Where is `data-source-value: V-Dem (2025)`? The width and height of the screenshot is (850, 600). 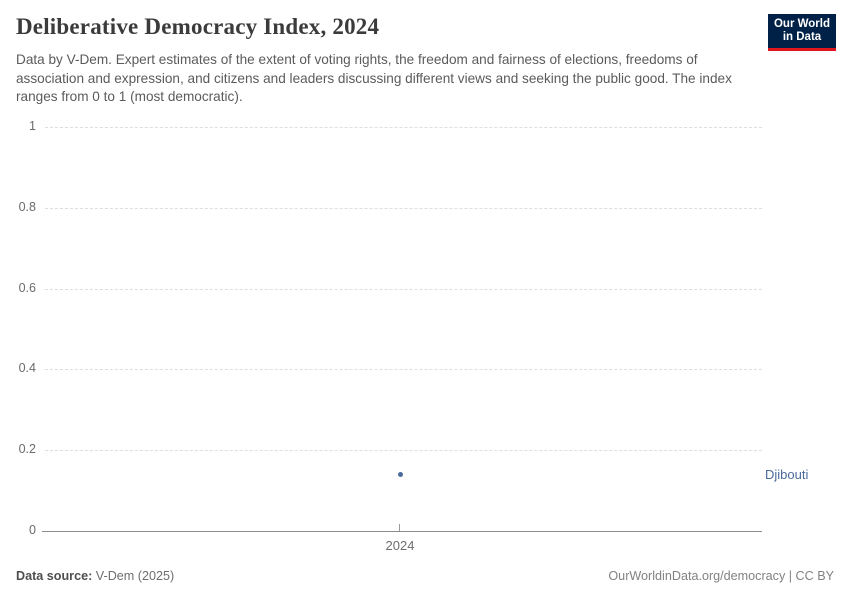 data-source-value: V-Dem (2025) is located at coordinates (133, 576).